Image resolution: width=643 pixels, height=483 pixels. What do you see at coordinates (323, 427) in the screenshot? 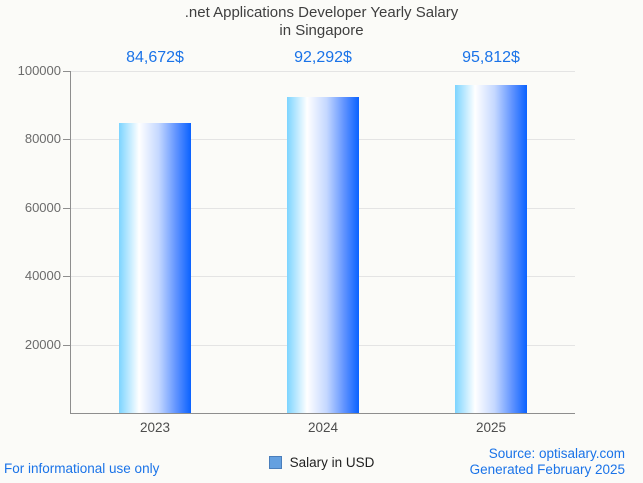
I see `x-axis-label-2024: 2024` at bounding box center [323, 427].